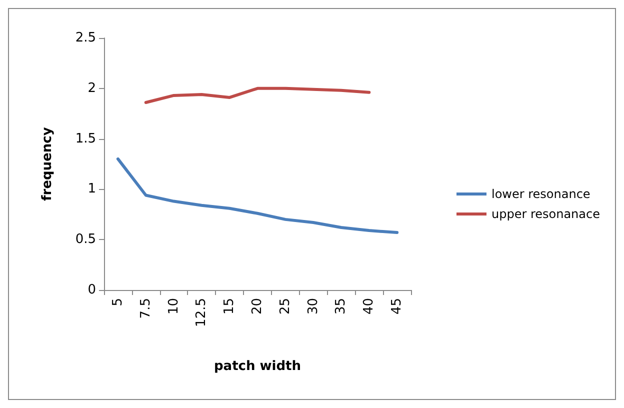  Describe the element at coordinates (285, 306) in the screenshot. I see `x-tick-label: 25` at that location.